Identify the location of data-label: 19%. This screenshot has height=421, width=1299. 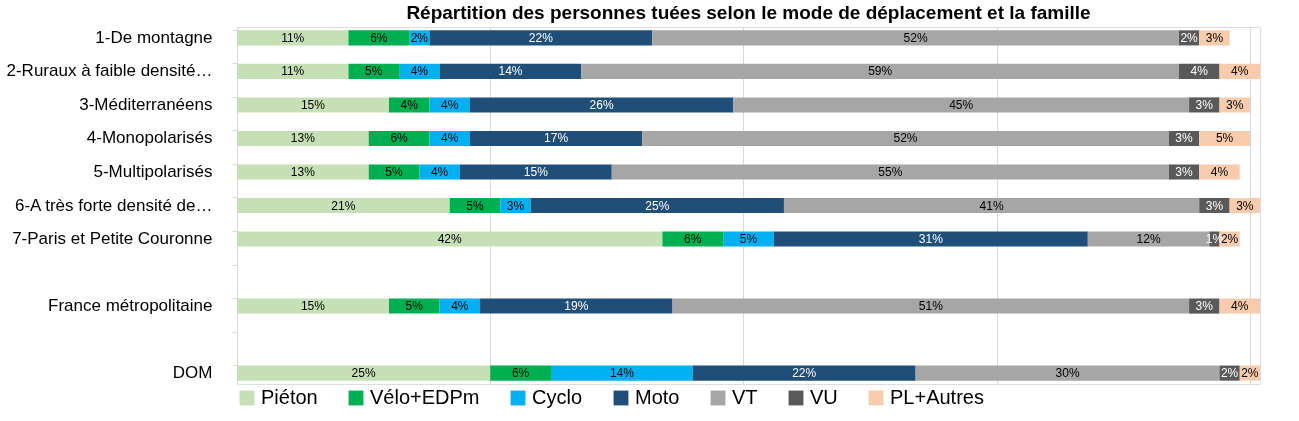
(576, 306).